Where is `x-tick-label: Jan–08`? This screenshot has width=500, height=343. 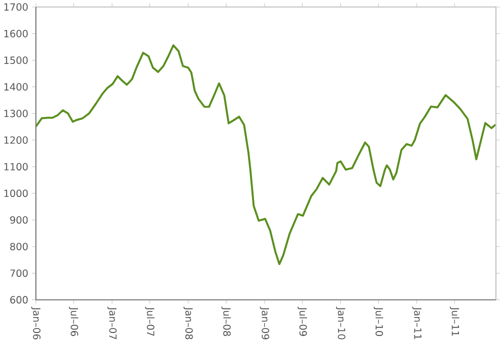 x-tick-label: Jan–08 is located at coordinates (188, 323).